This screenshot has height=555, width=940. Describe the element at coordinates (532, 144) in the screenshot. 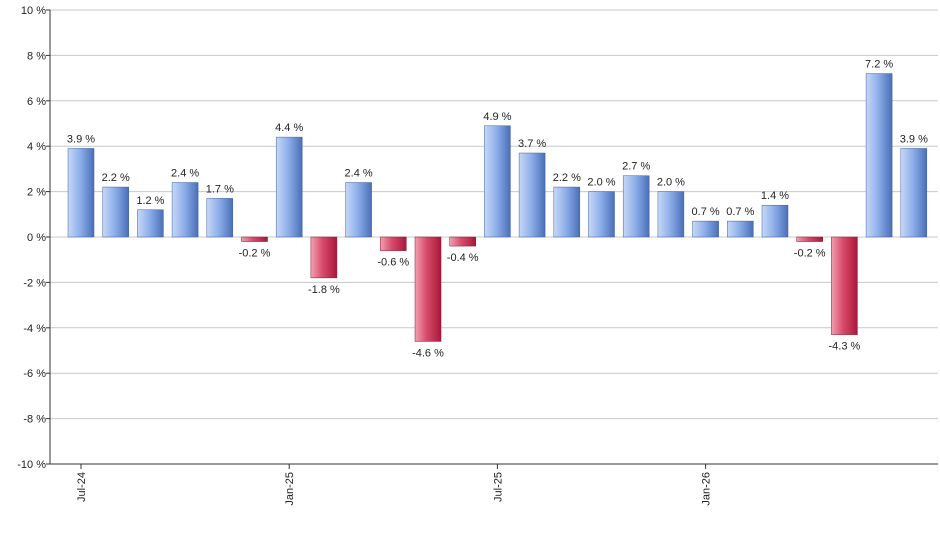

I see `data-label-Aug-25: 3.7 %` at that location.